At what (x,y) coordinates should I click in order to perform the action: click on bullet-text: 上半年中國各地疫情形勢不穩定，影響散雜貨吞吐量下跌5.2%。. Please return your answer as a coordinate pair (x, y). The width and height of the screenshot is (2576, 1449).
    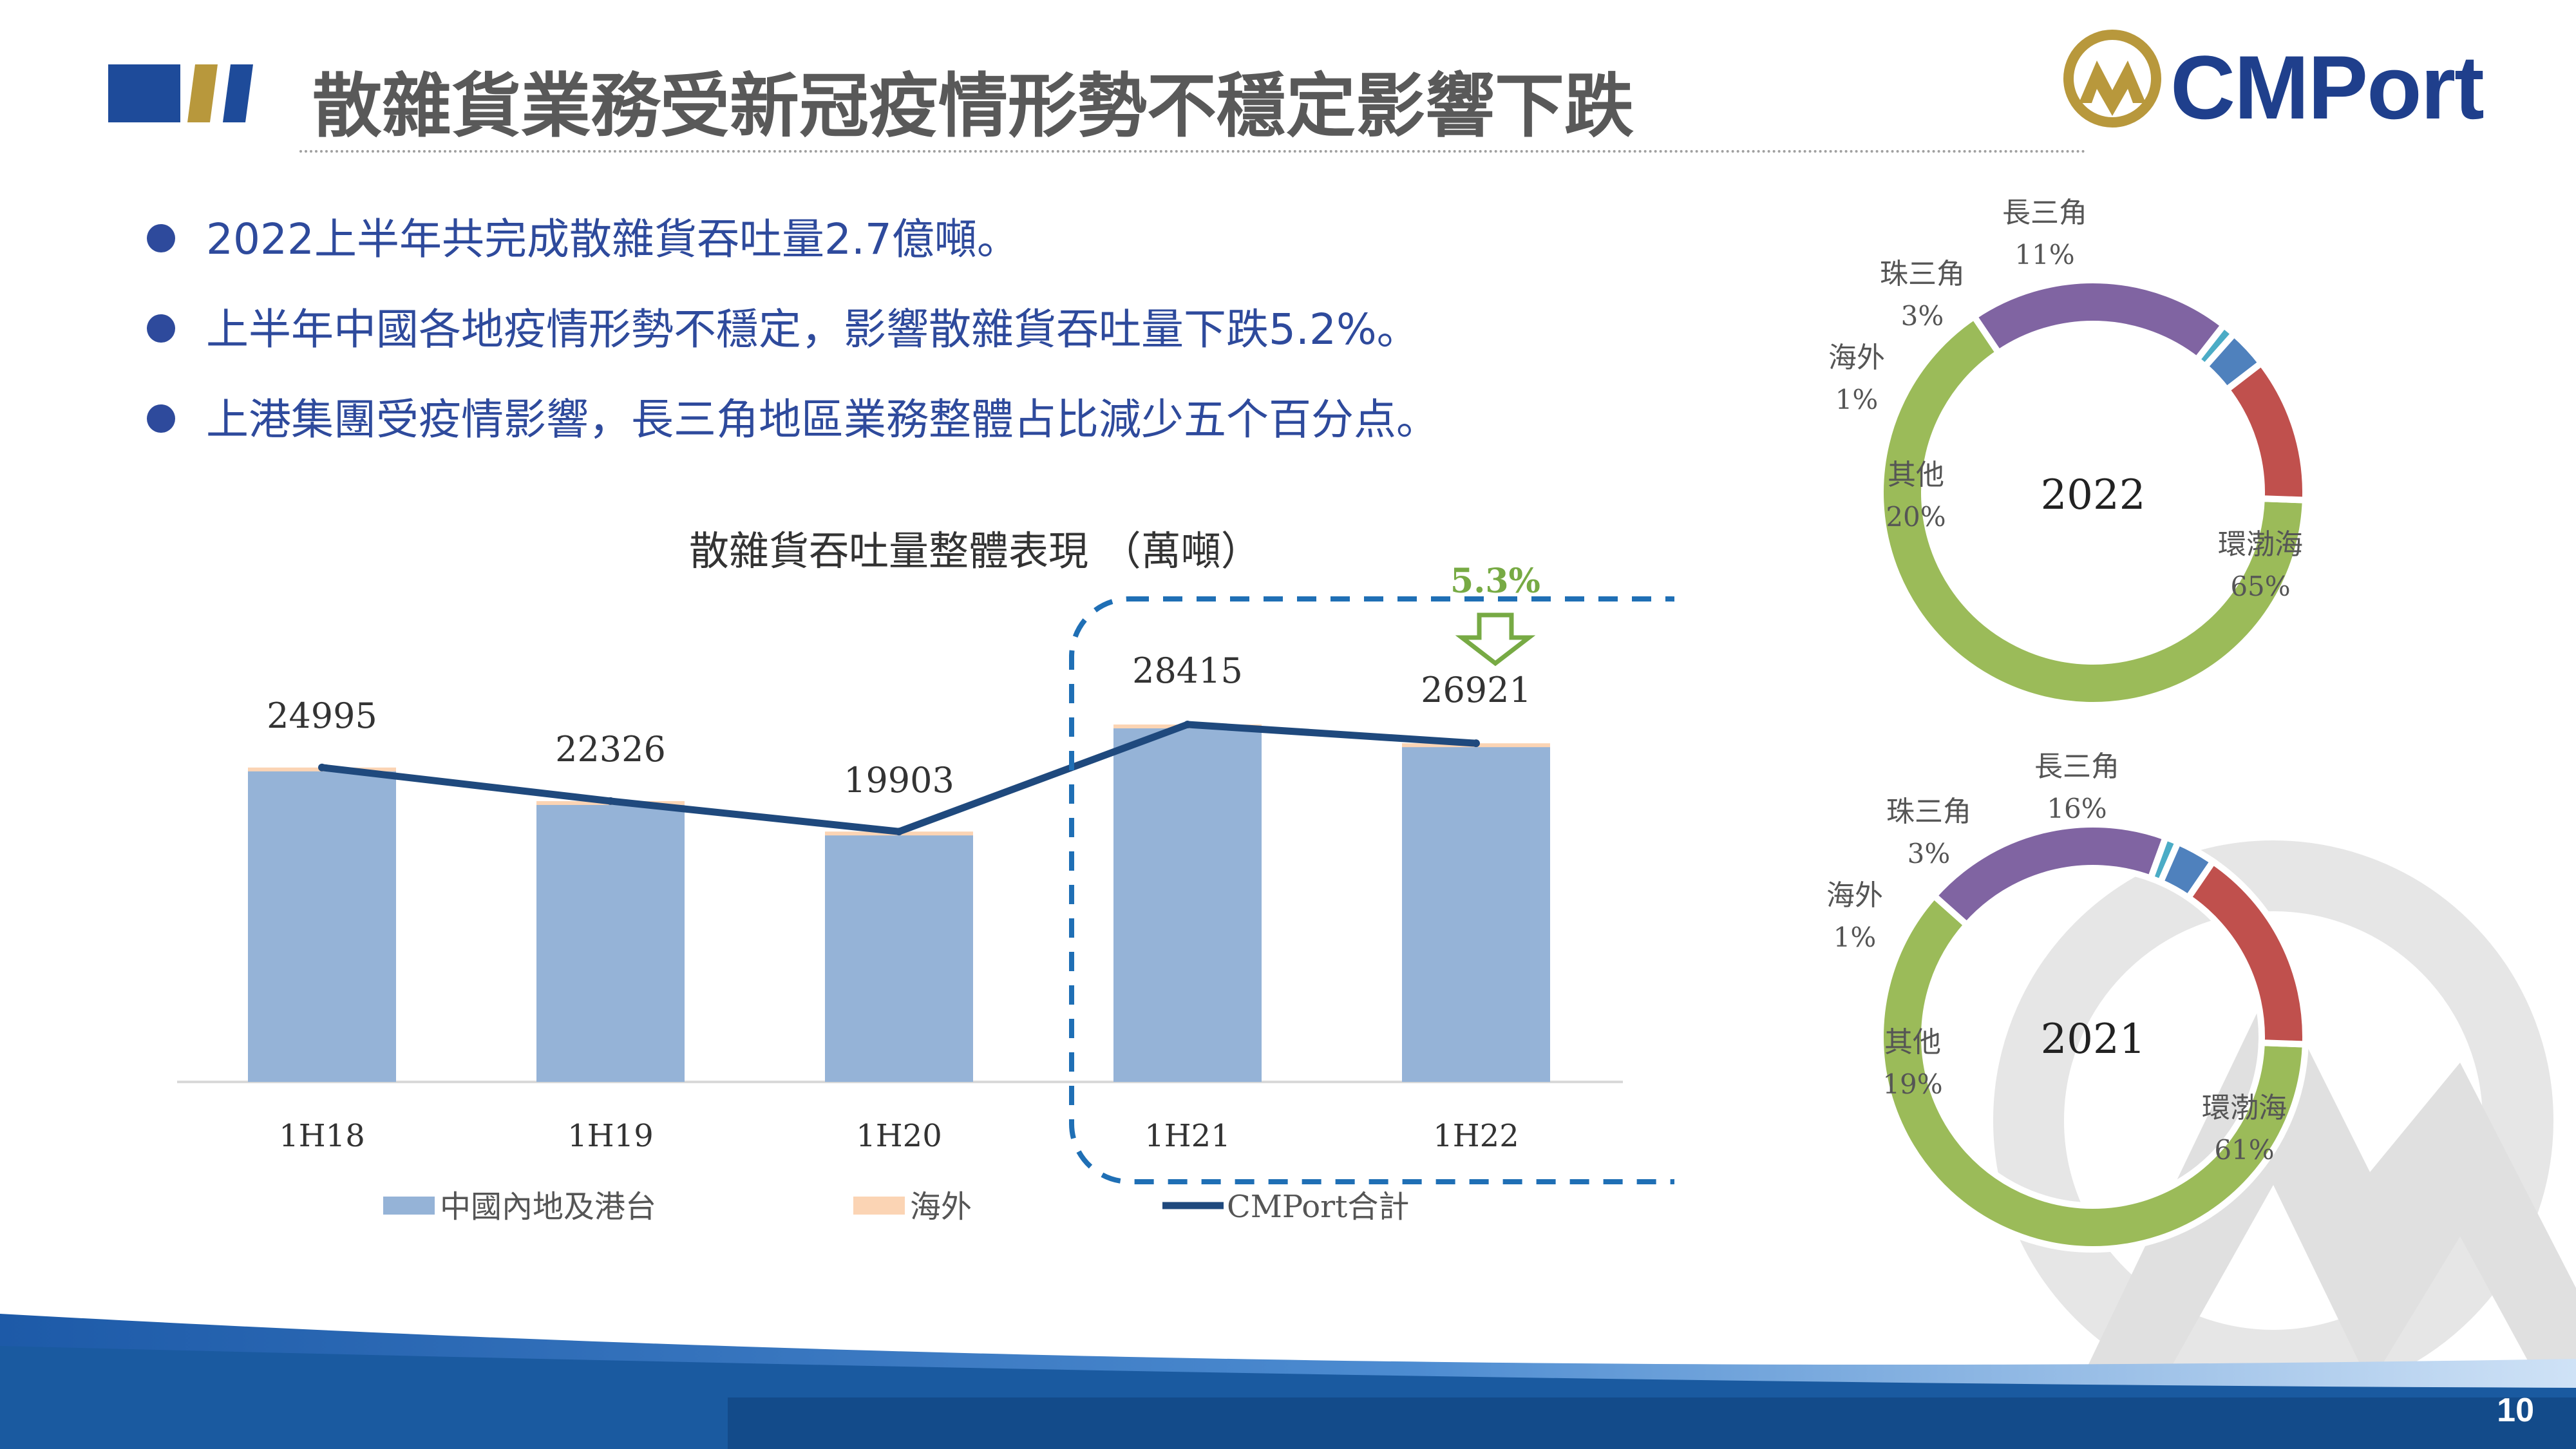
    Looking at the image, I should click on (813, 329).